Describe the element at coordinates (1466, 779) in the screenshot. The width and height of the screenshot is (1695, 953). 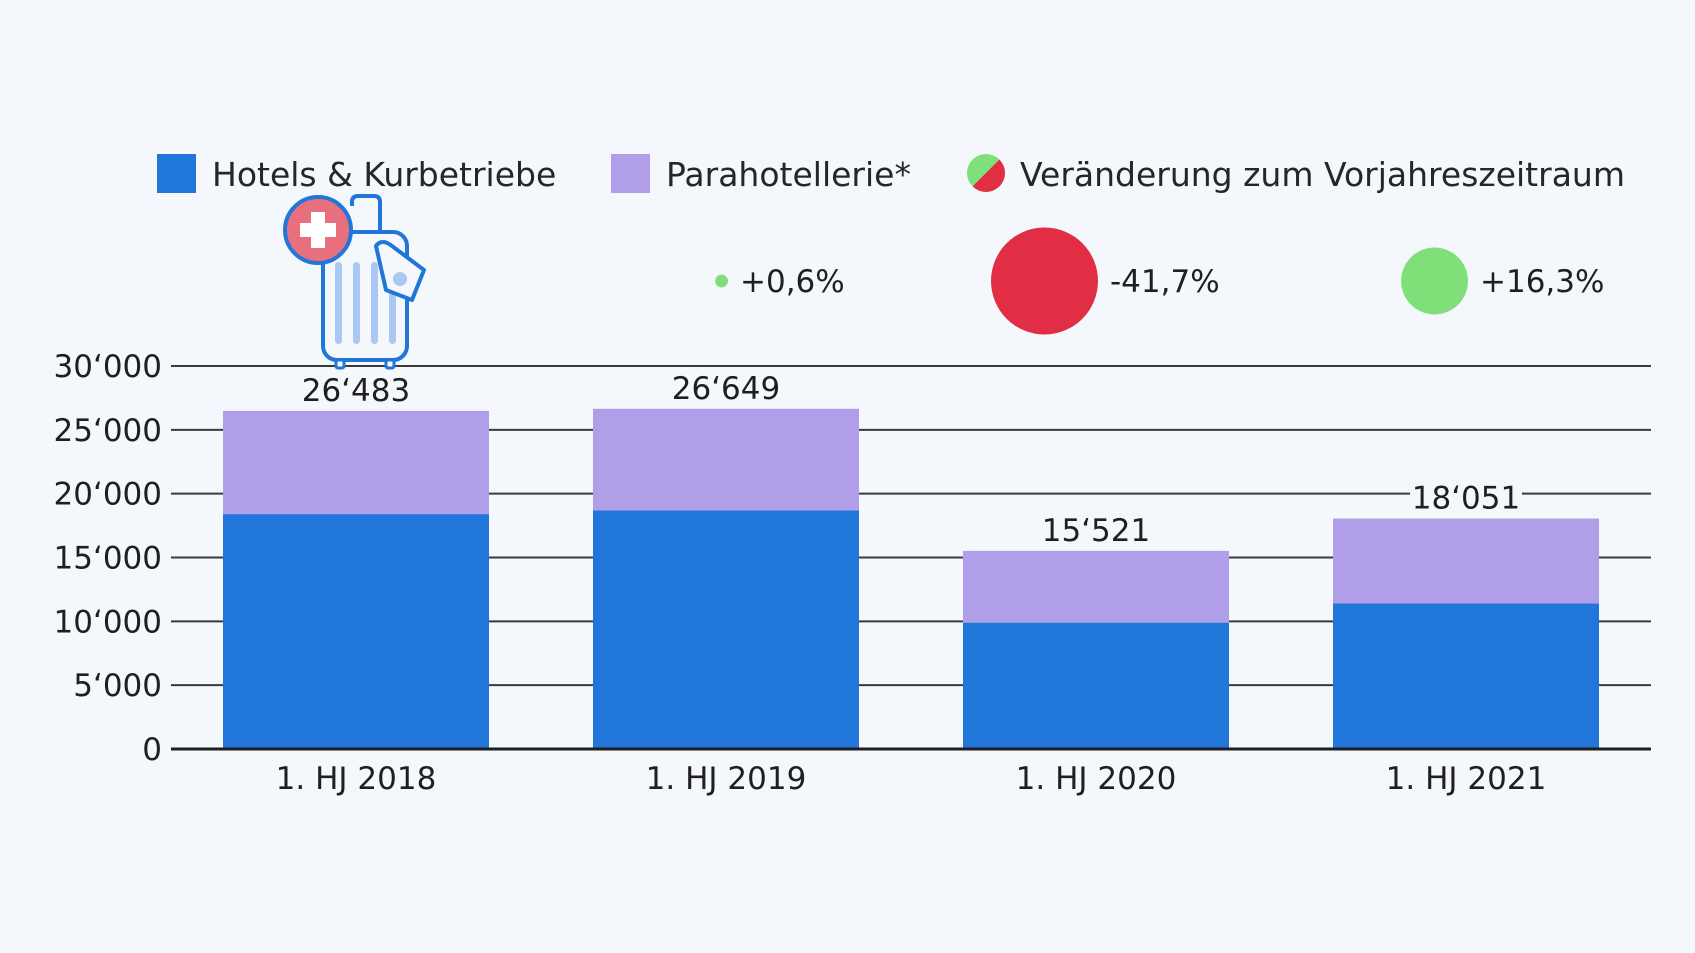
I see `x-tick-label: 1. HJ 2021` at that location.